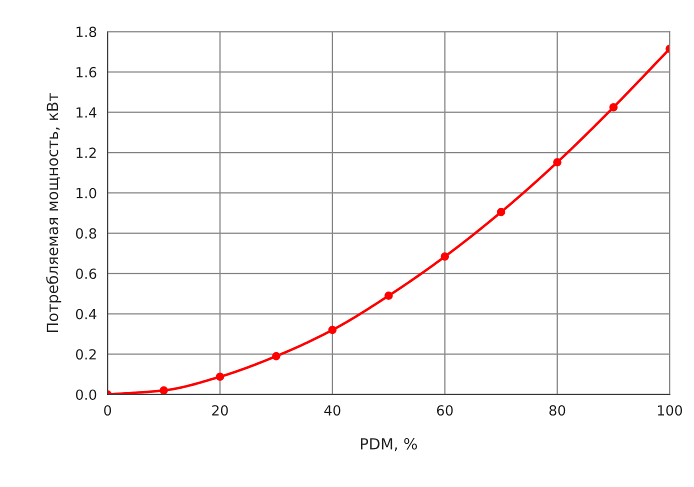 Image resolution: width=694 pixels, height=487 pixels. I want to click on y-tick-label: 1.2, so click(86, 153).